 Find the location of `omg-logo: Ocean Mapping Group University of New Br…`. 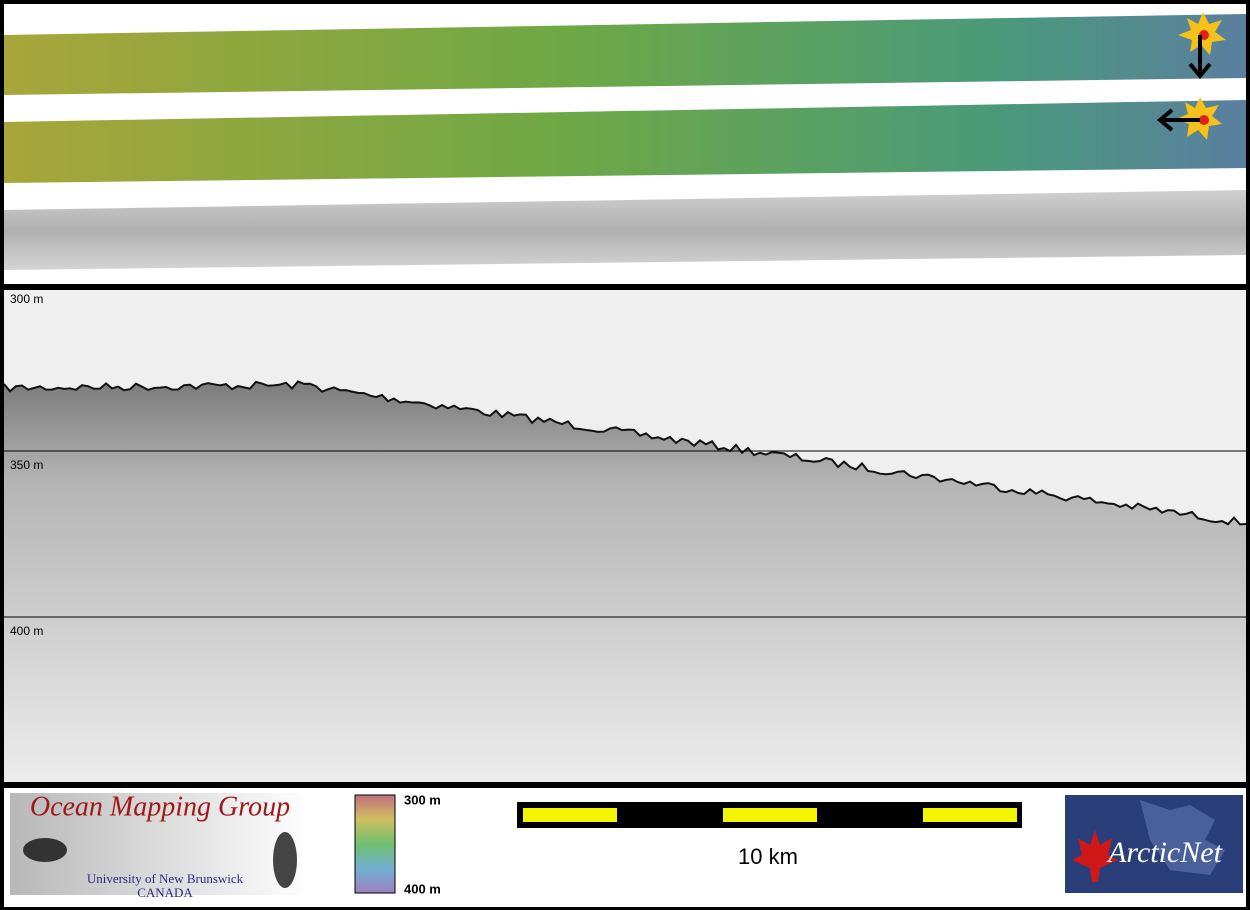

omg-logo: Ocean Mapping Group University of New Br… is located at coordinates (160, 845).